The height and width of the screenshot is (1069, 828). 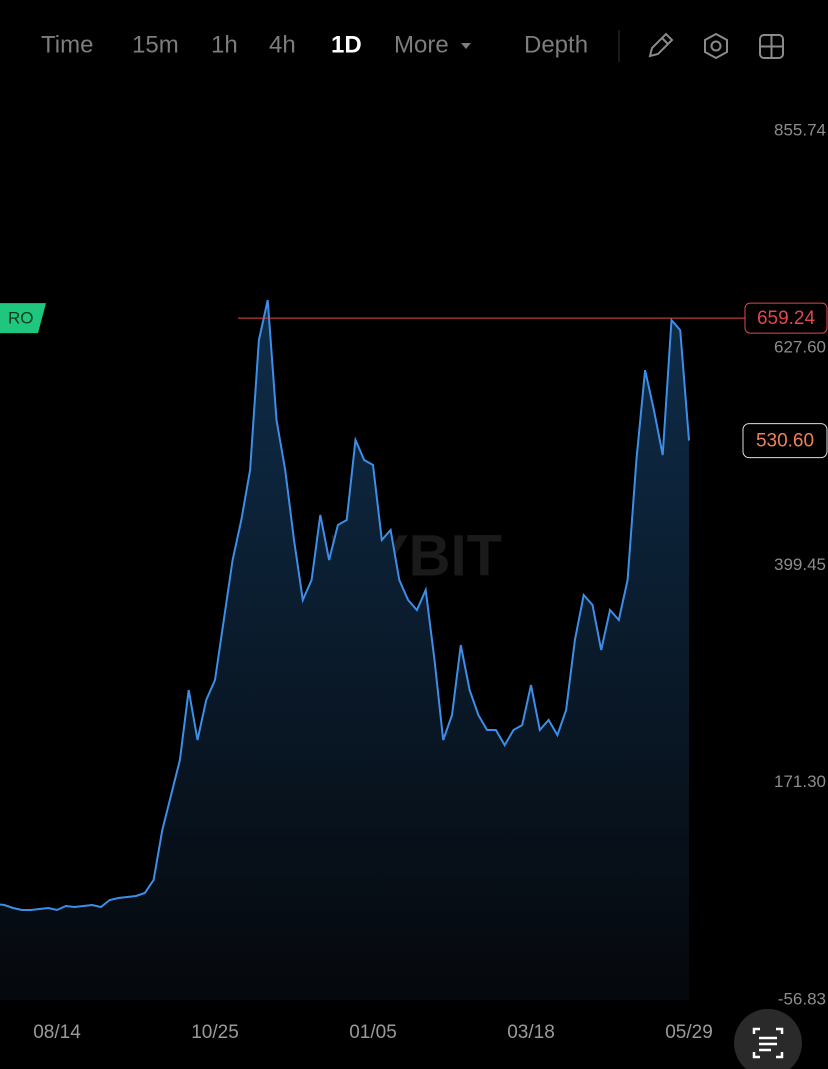 What do you see at coordinates (531, 1032) in the screenshot?
I see `x-tick-label: 03/18` at bounding box center [531, 1032].